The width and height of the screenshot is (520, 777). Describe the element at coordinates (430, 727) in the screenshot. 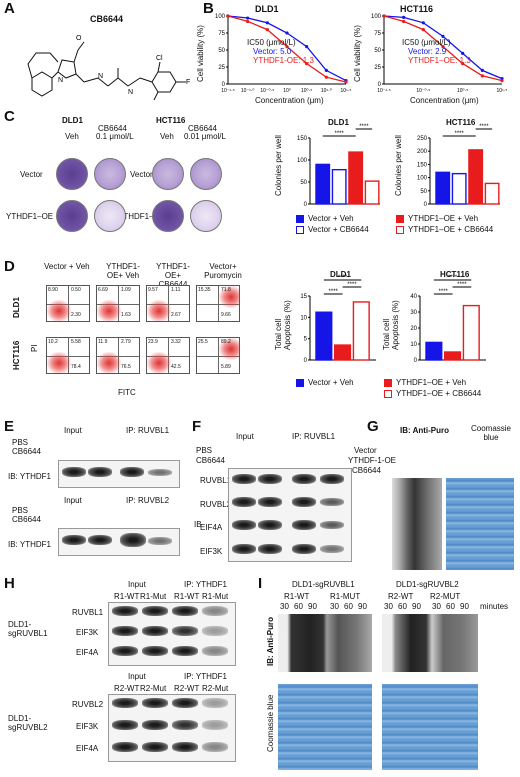

I see `i-right-coomassie` at that location.